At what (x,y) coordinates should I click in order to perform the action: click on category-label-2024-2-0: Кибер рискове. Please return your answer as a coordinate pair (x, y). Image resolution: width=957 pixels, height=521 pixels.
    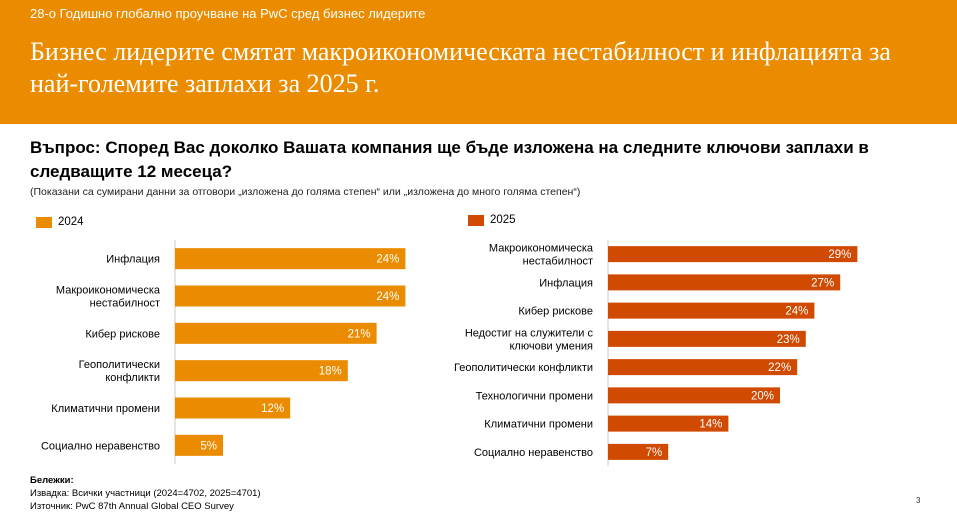
    Looking at the image, I should click on (122, 334).